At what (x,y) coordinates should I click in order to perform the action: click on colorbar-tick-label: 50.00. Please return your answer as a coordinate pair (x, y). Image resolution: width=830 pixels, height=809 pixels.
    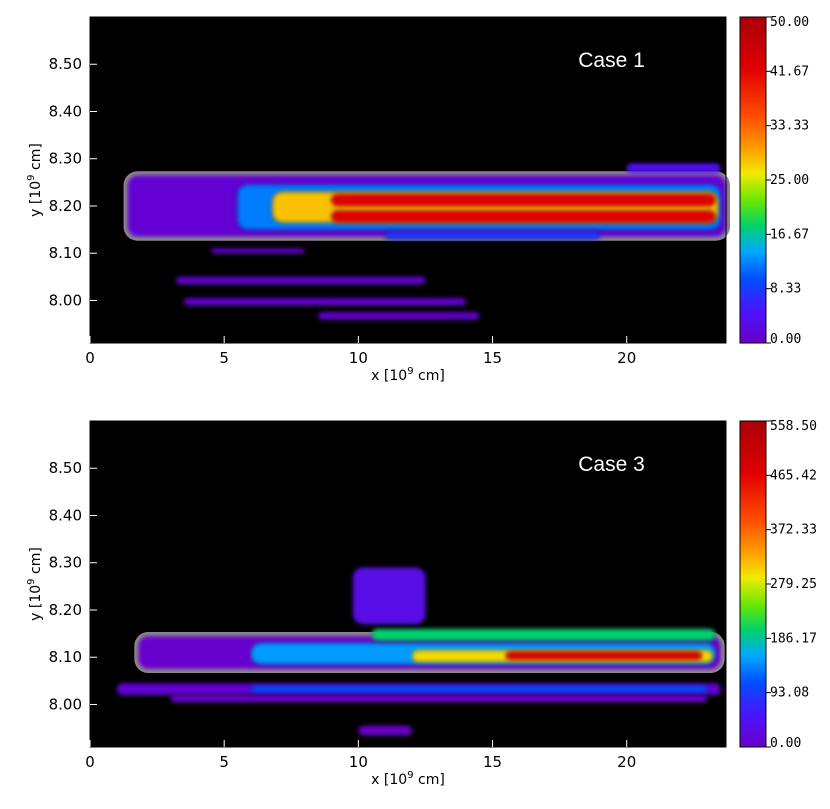
    Looking at the image, I should click on (789, 22).